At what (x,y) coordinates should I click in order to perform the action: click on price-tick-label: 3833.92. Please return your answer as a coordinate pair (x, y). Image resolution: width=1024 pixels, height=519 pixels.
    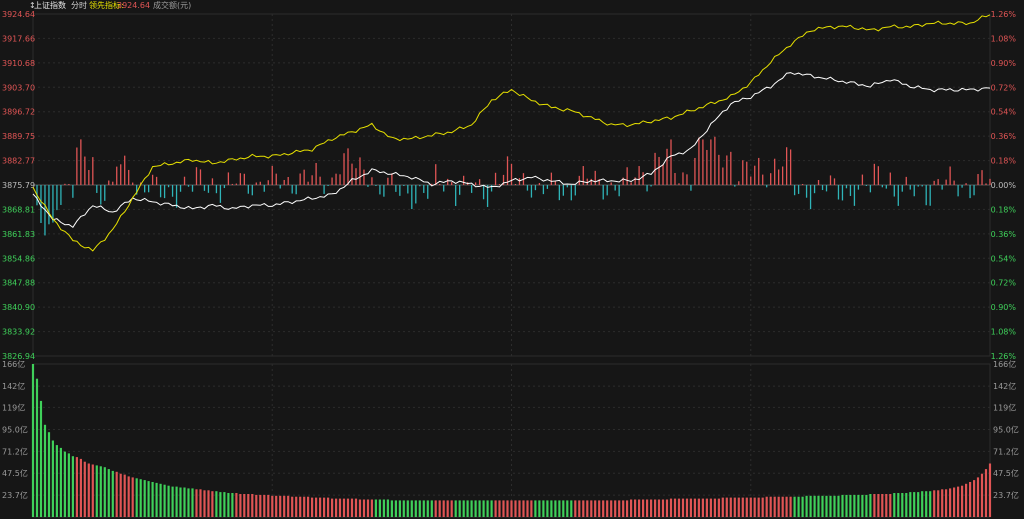
    Looking at the image, I should click on (18, 332).